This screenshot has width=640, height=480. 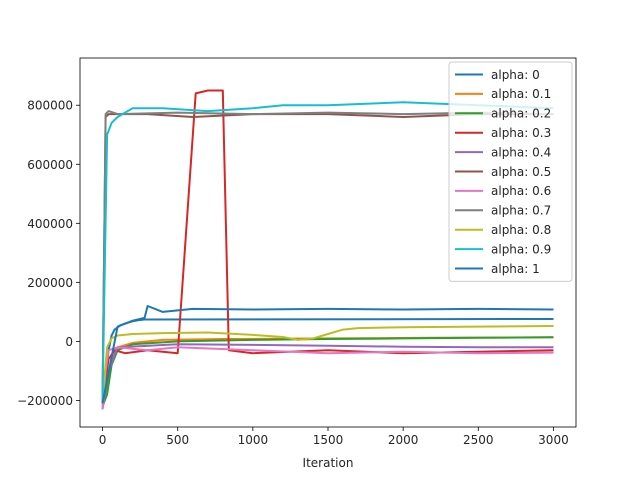 What do you see at coordinates (521, 94) in the screenshot?
I see `legend-label-1: alpha: 0.1` at bounding box center [521, 94].